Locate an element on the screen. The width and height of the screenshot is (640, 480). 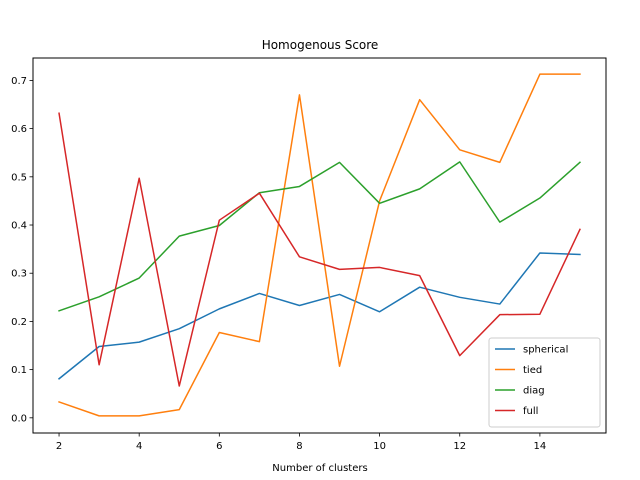
legend-box is located at coordinates (544, 382).